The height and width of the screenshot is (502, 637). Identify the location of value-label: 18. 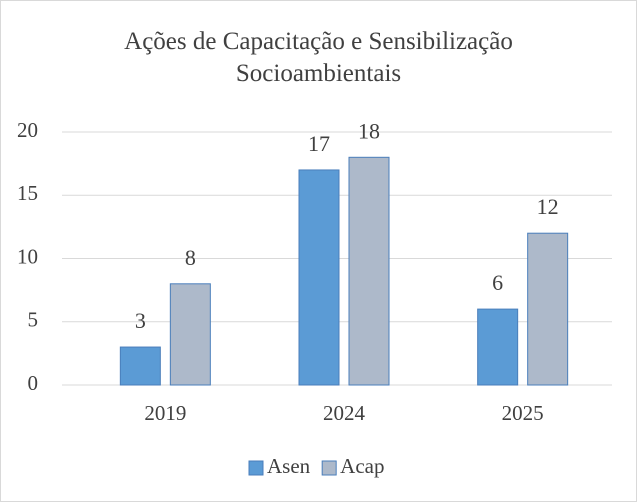
(369, 130).